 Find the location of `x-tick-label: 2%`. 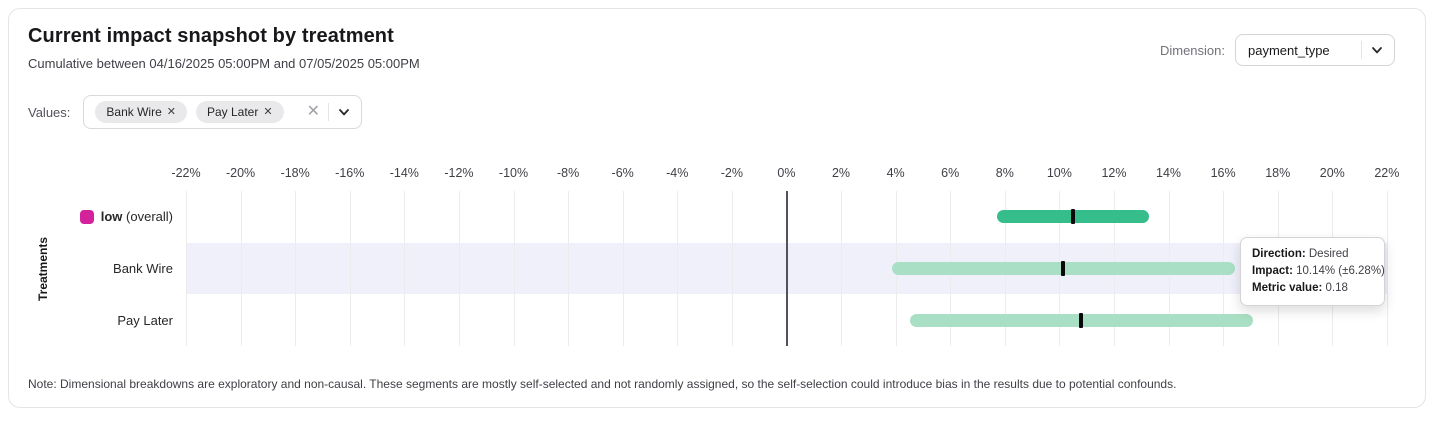

x-tick-label: 2% is located at coordinates (841, 173).